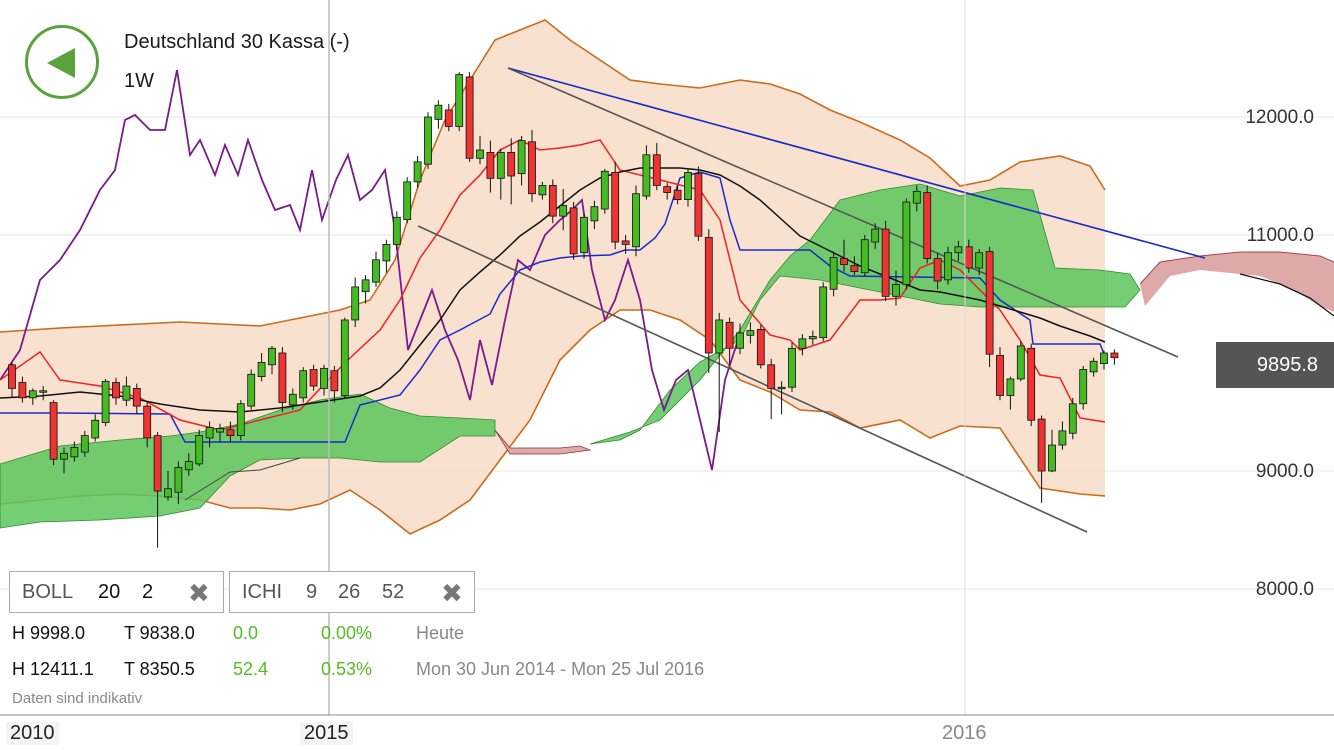  Describe the element at coordinates (159, 669) in the screenshot. I see `stat-low: T 8350.5` at that location.